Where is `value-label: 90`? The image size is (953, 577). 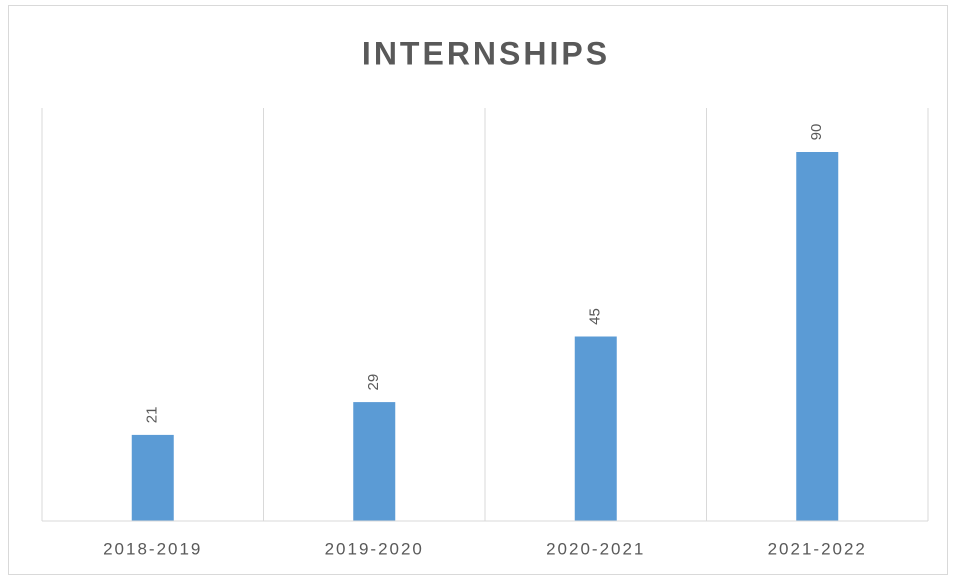 value-label: 90 is located at coordinates (816, 132).